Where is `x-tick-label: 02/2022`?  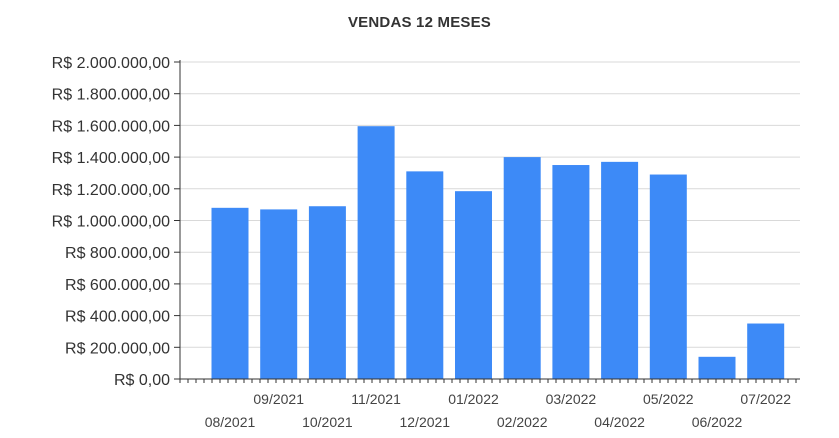 x-tick-label: 02/2022 is located at coordinates (522, 422).